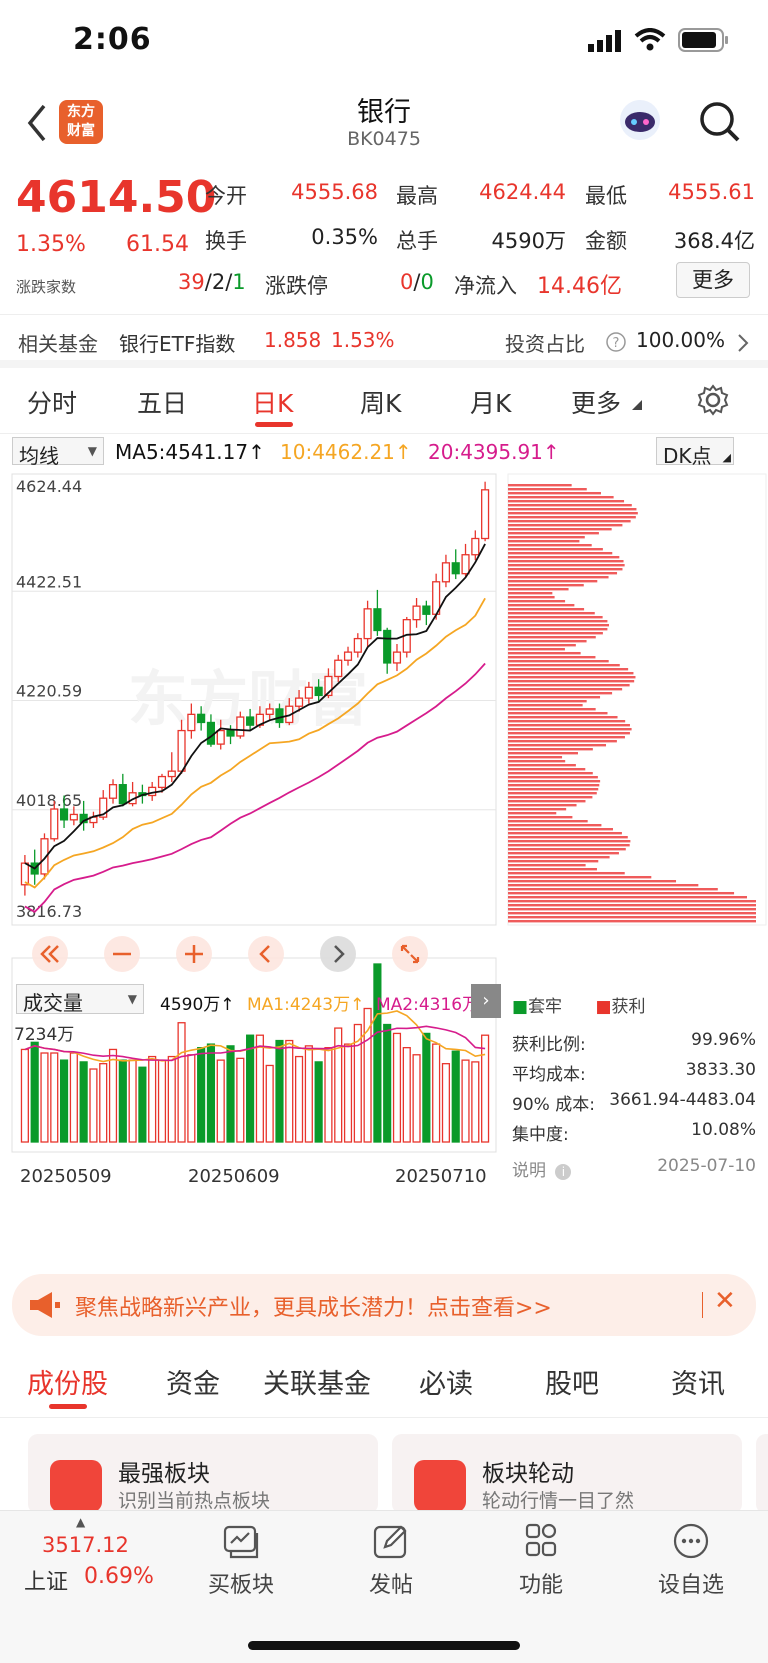 This screenshot has width=768, height=1663. What do you see at coordinates (698, 1381) in the screenshot?
I see `tab-news: 资讯` at bounding box center [698, 1381].